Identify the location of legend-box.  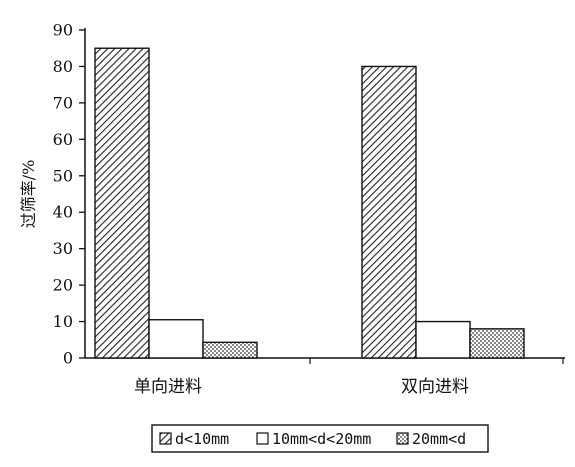
(320, 438).